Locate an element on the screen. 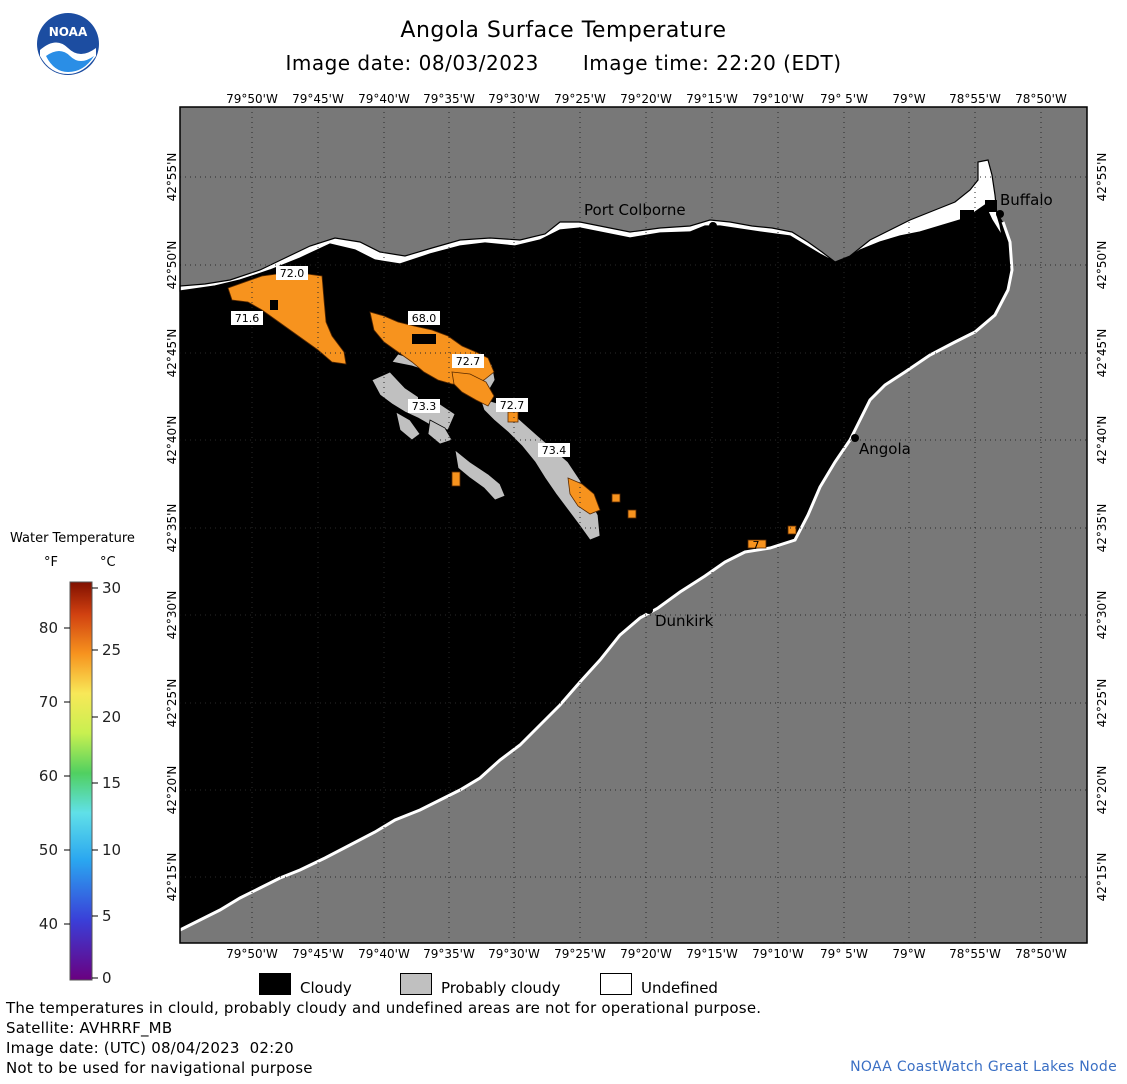  scale-label-c: 5 is located at coordinates (107, 916).